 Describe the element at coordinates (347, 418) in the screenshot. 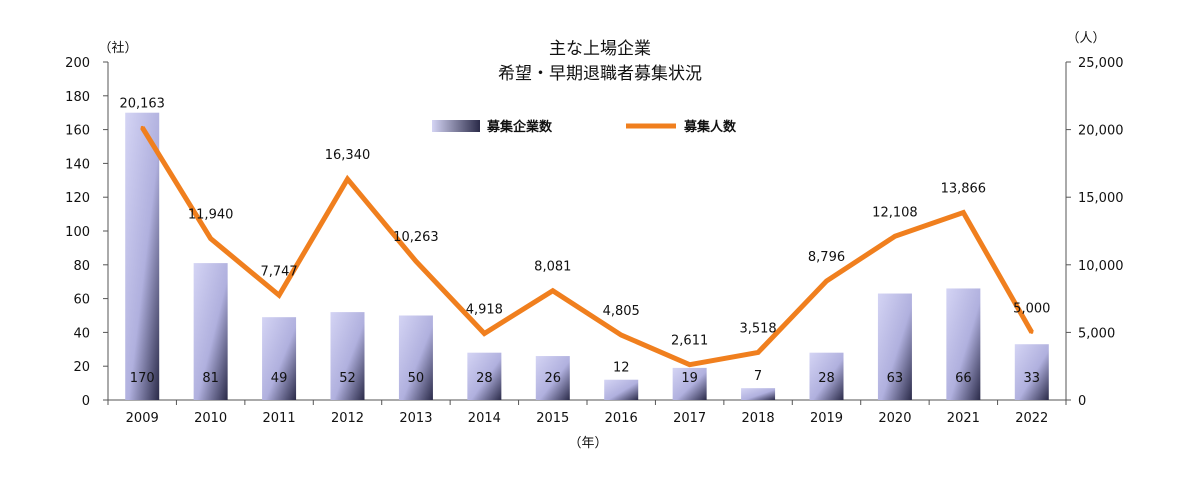

I see `x-tick-label: 2012` at that location.